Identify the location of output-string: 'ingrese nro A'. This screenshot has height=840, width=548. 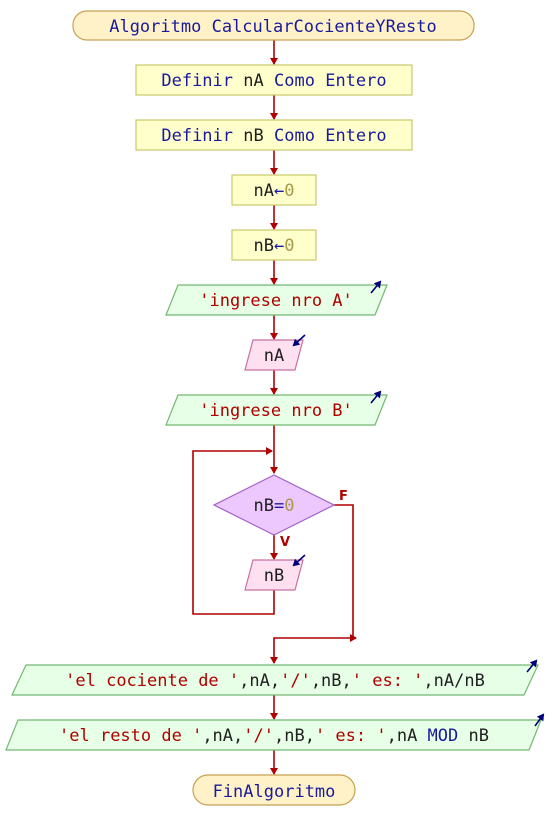
(276, 301).